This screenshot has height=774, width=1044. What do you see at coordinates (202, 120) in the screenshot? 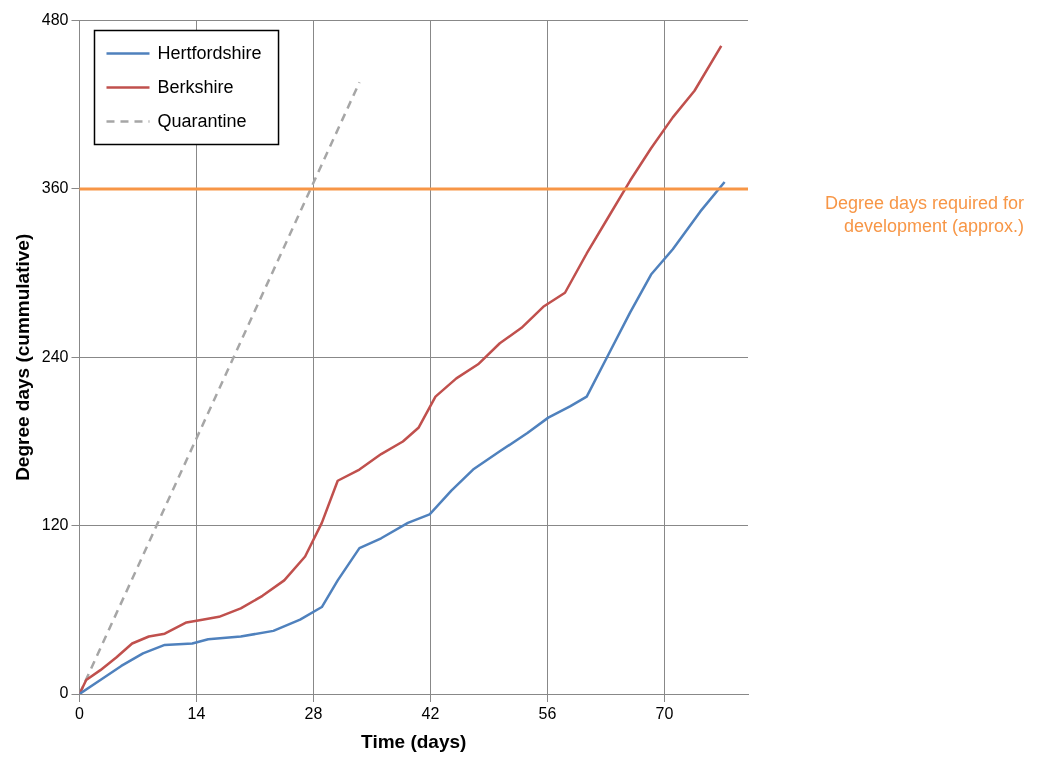
I see `legend-label: Quarantine` at bounding box center [202, 120].